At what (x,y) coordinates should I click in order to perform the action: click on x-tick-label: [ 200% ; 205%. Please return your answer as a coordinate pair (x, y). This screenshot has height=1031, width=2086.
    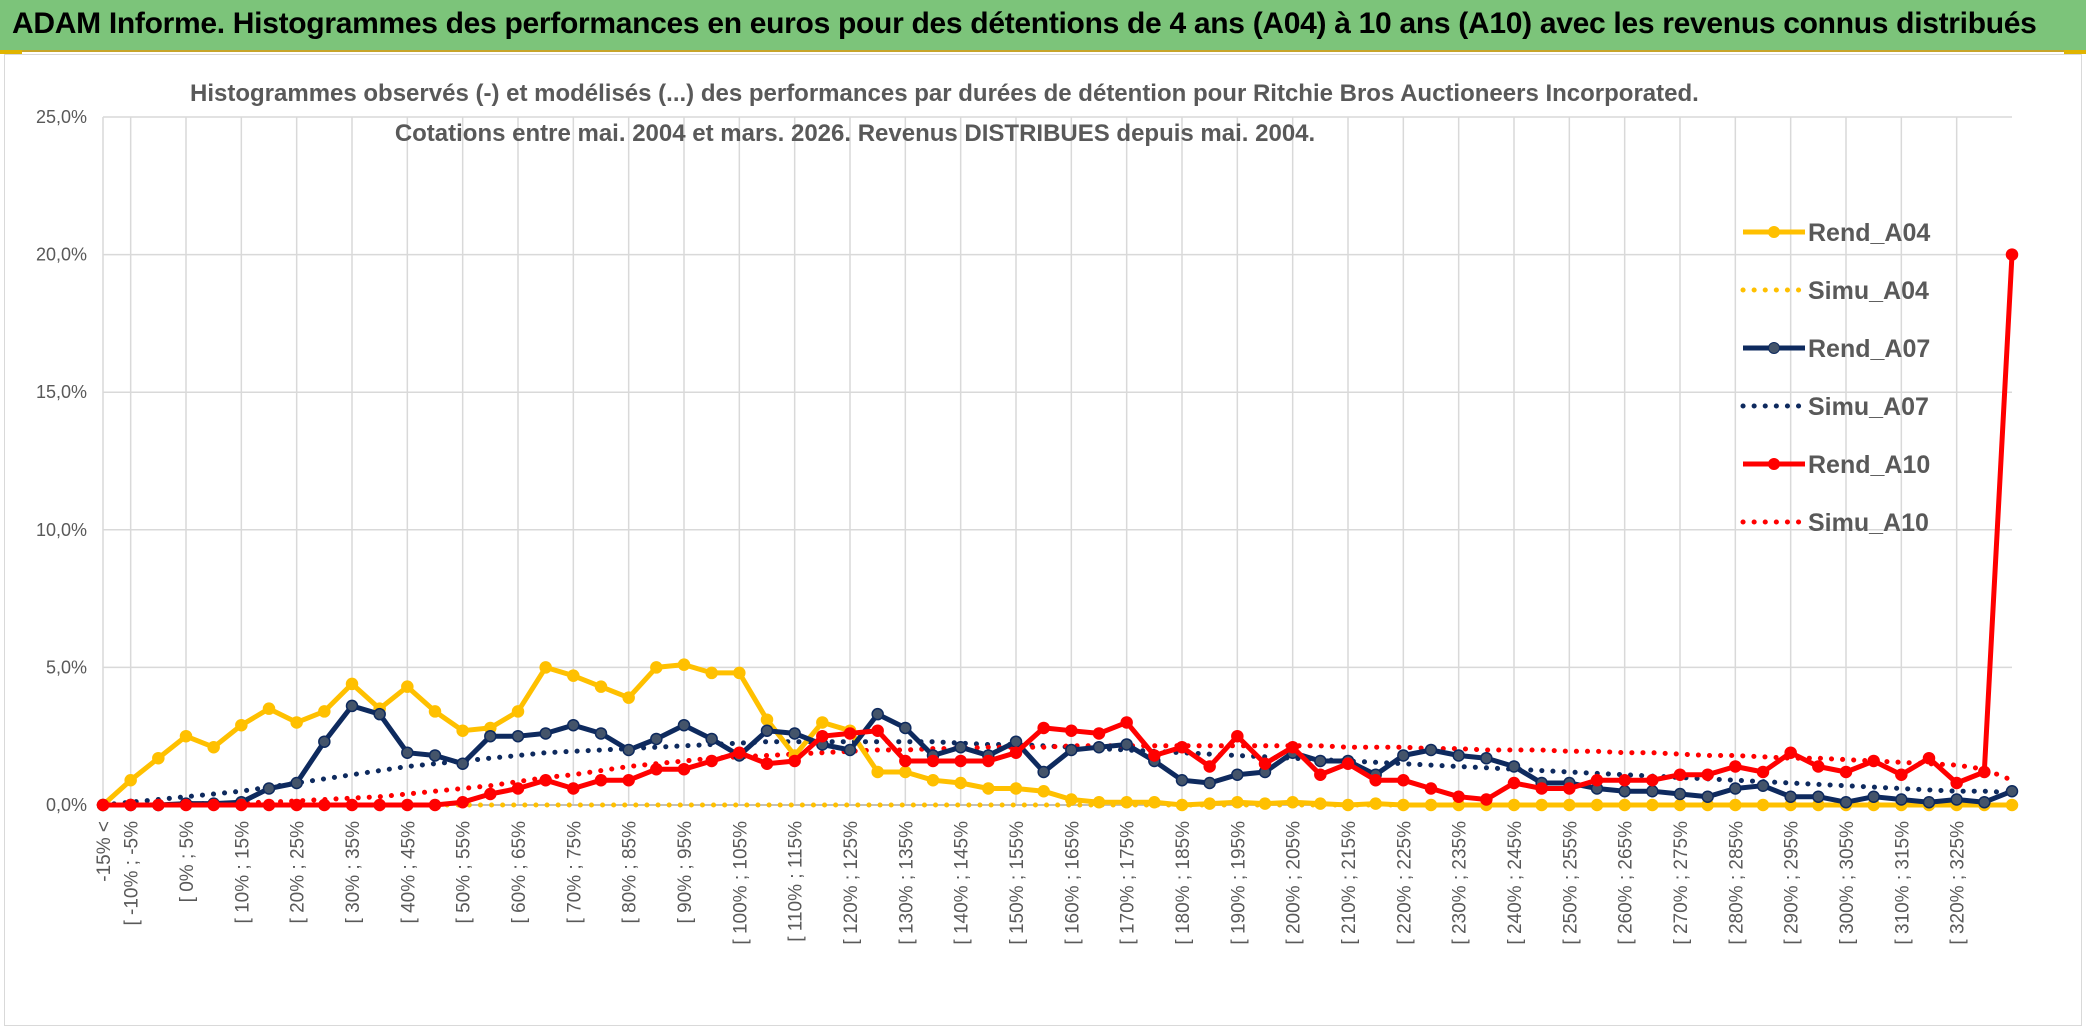
    Looking at the image, I should click on (1294, 883).